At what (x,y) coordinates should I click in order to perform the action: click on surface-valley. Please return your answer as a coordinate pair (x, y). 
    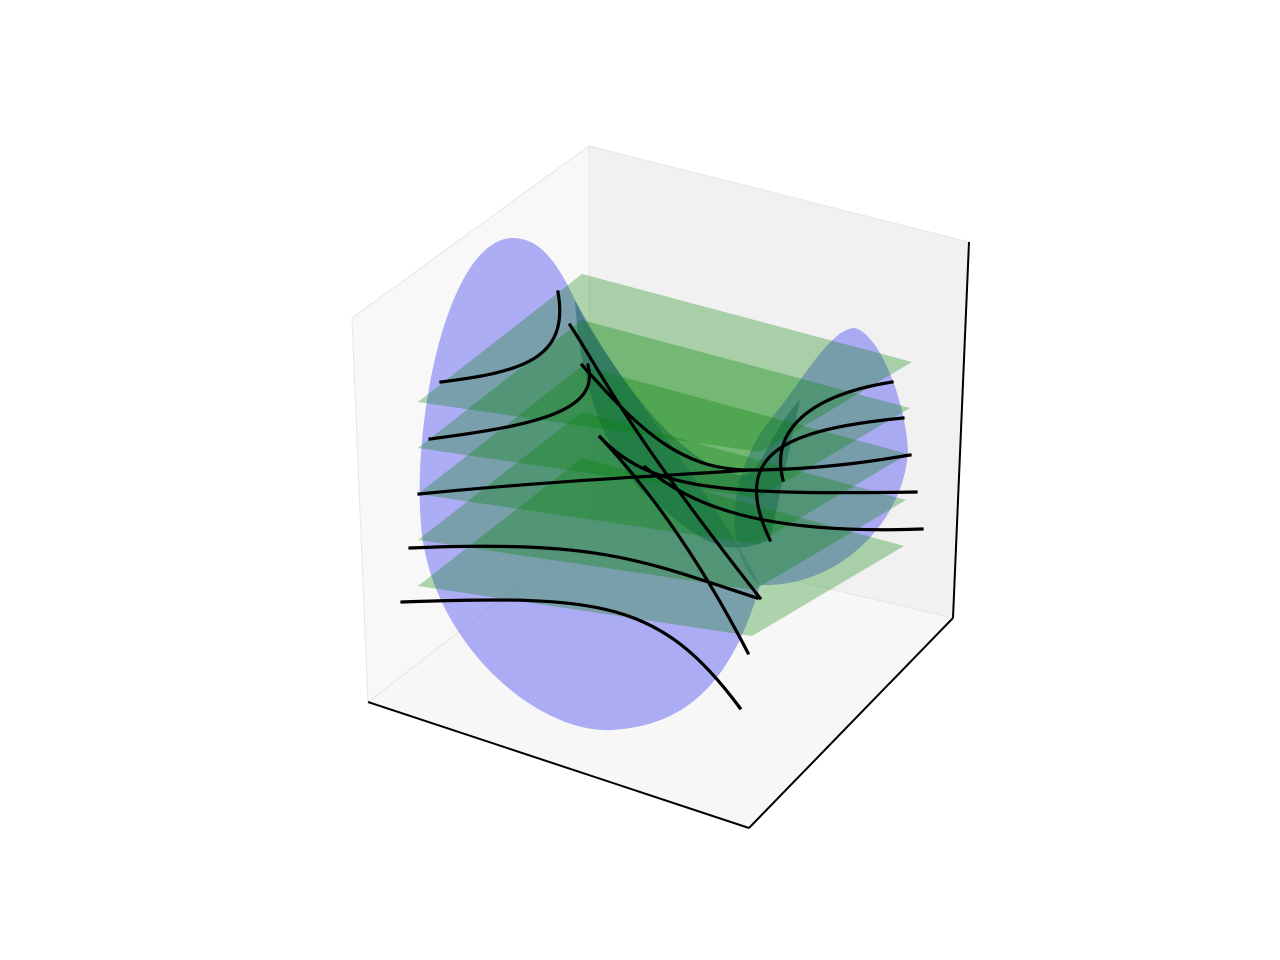
    Looking at the image, I should click on (687, 424).